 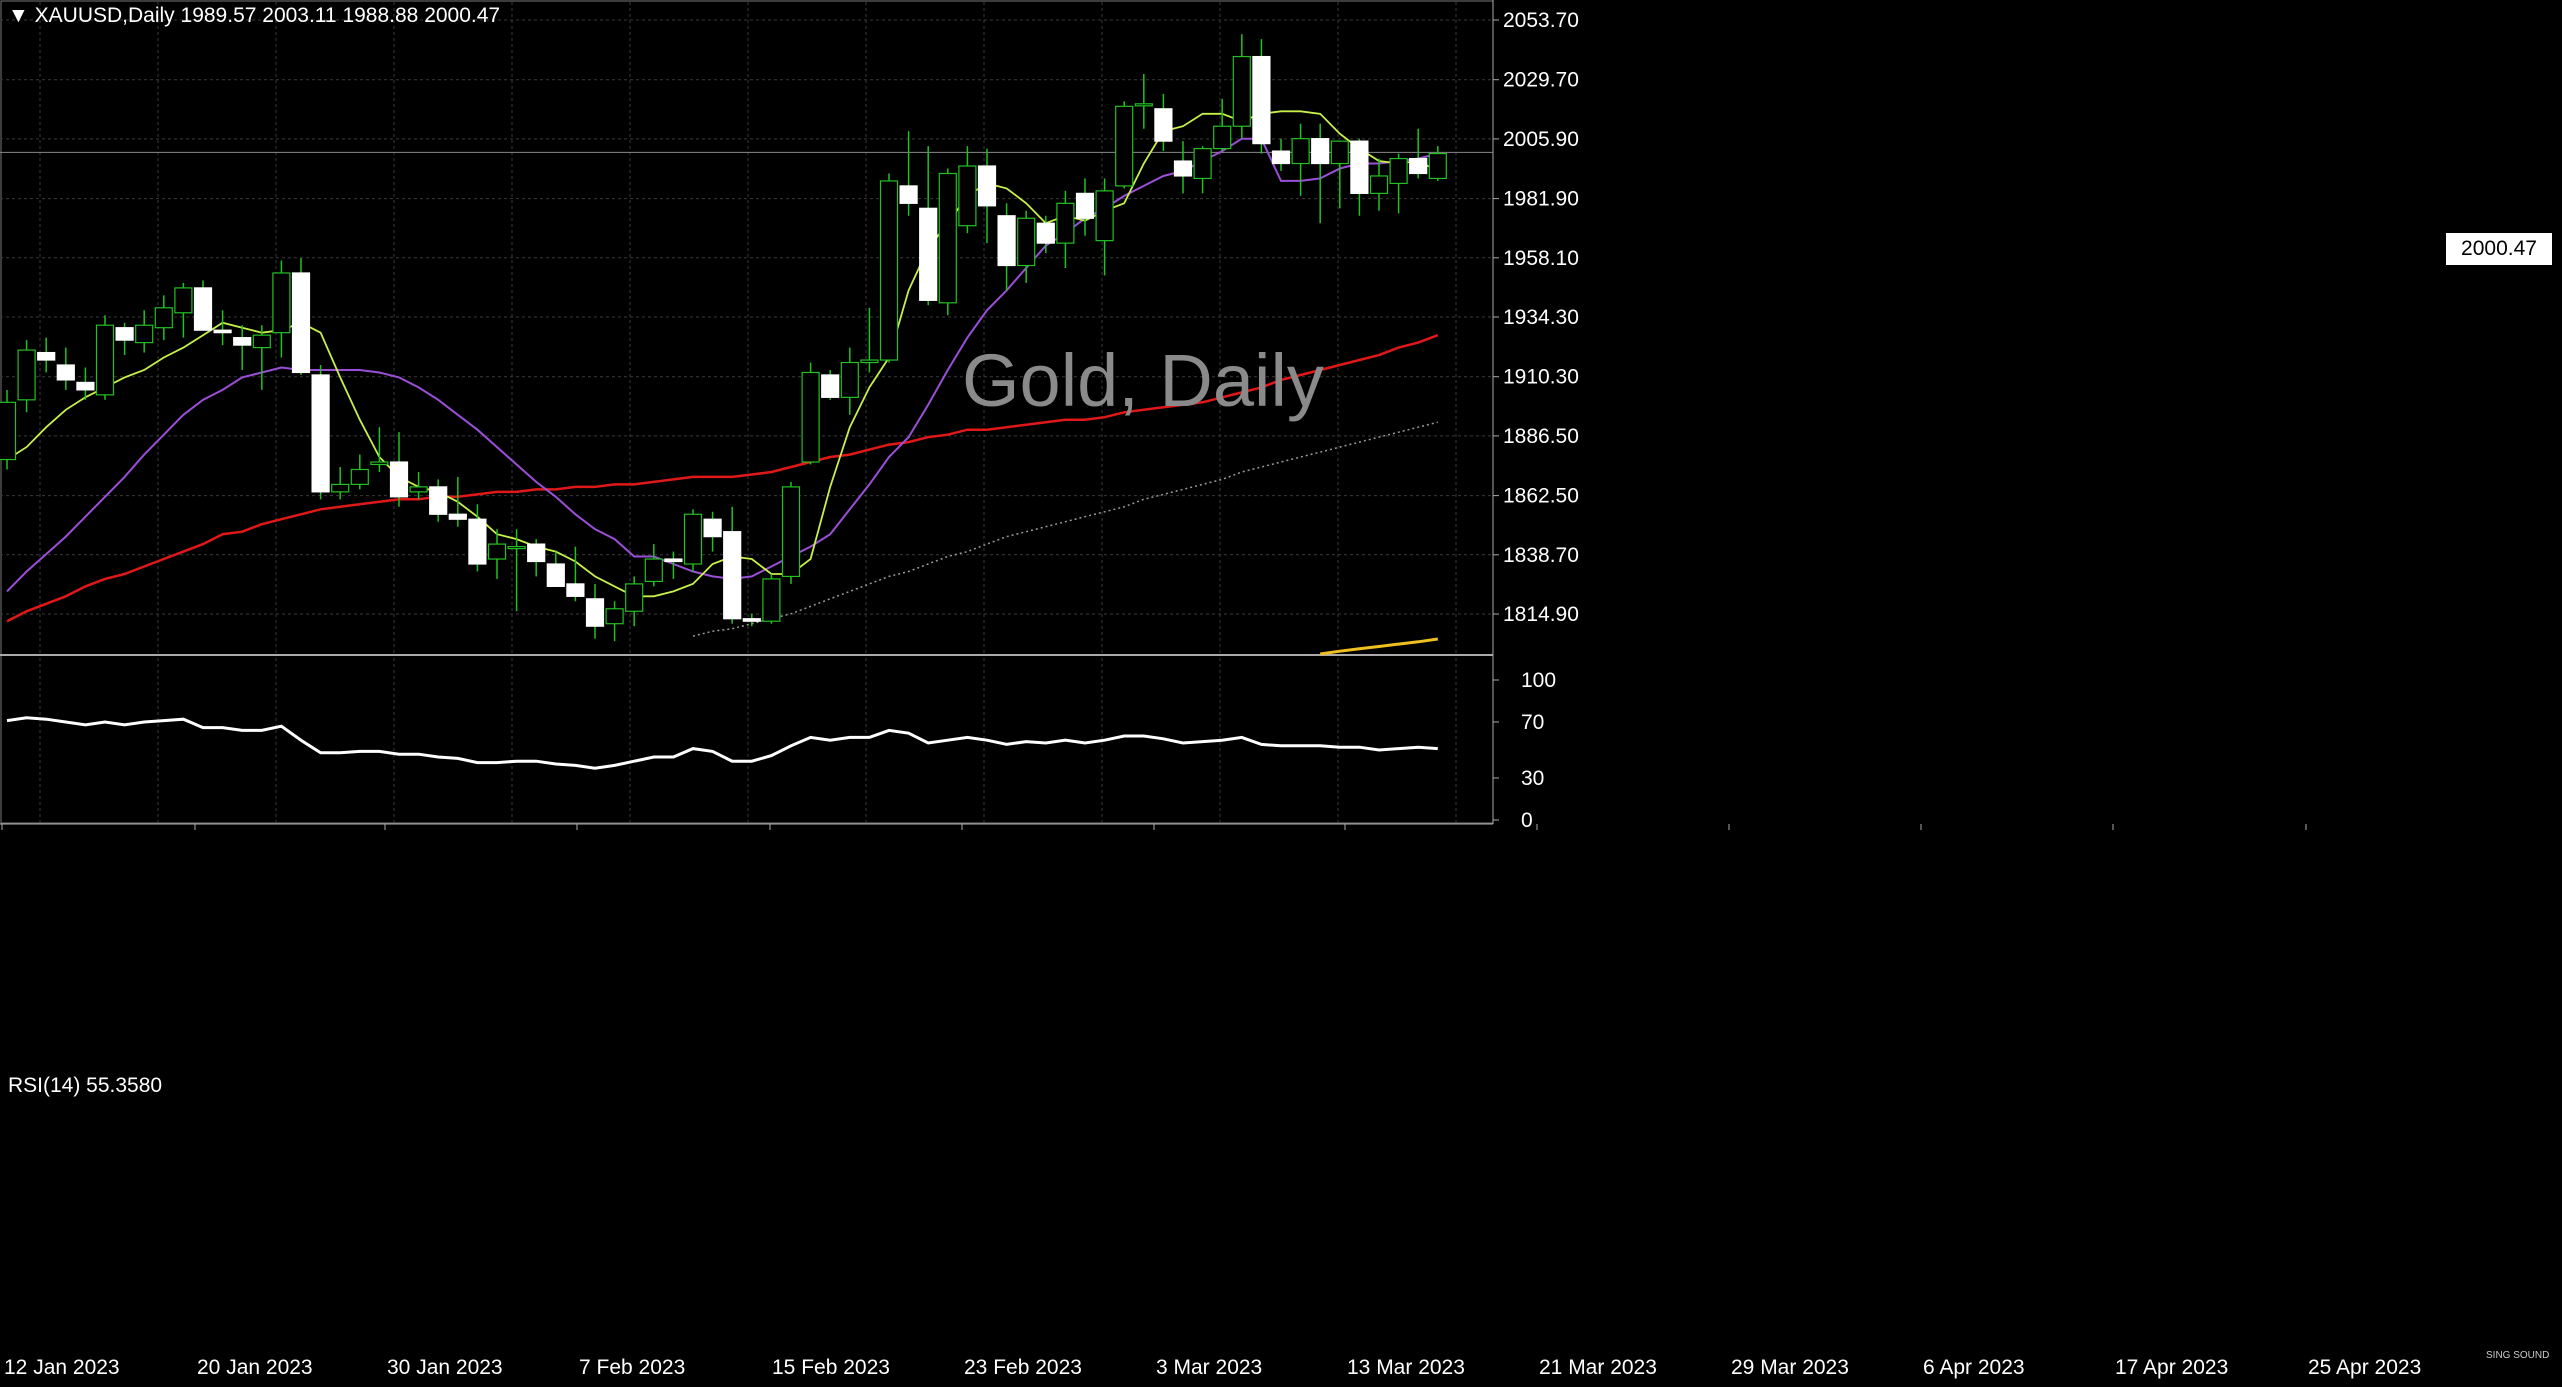 What do you see at coordinates (722, 478) in the screenshot?
I see `ma-slow-line` at bounding box center [722, 478].